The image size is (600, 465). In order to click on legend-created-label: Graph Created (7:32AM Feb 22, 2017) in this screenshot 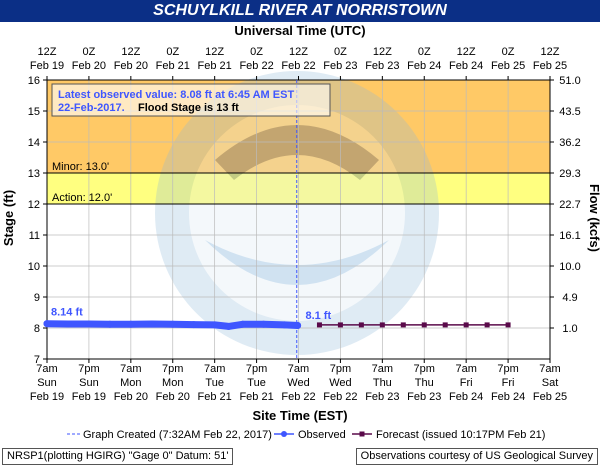, I will do `click(177, 435)`.